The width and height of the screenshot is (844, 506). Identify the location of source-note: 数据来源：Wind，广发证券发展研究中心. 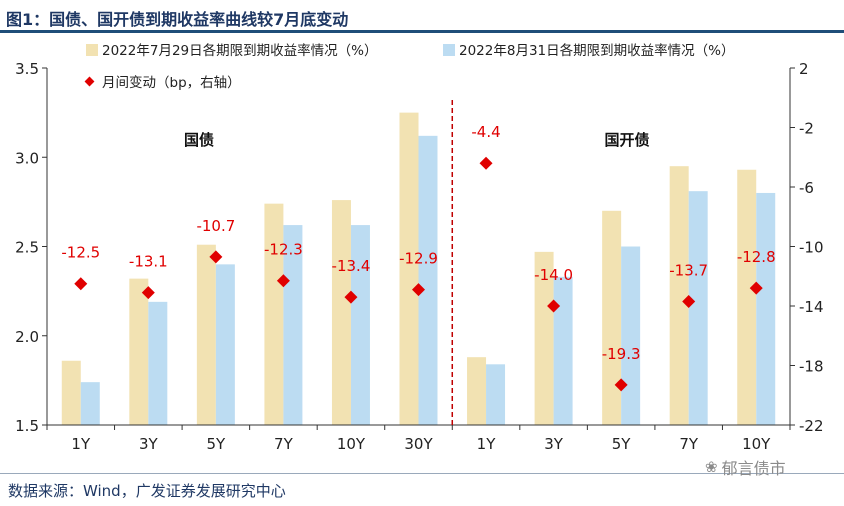
(147, 491).